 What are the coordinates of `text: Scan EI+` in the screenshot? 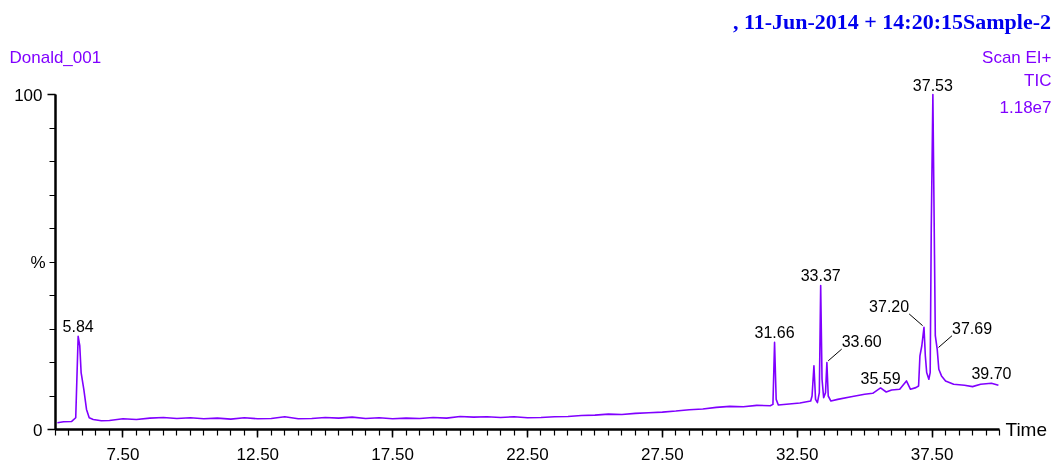 It's located at (1017, 57).